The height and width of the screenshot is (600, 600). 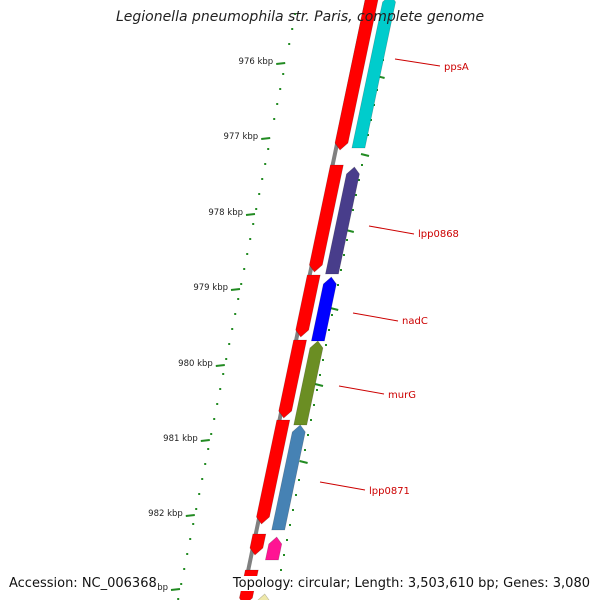 I want to click on gene-lpp0868, so click(x=342, y=220).